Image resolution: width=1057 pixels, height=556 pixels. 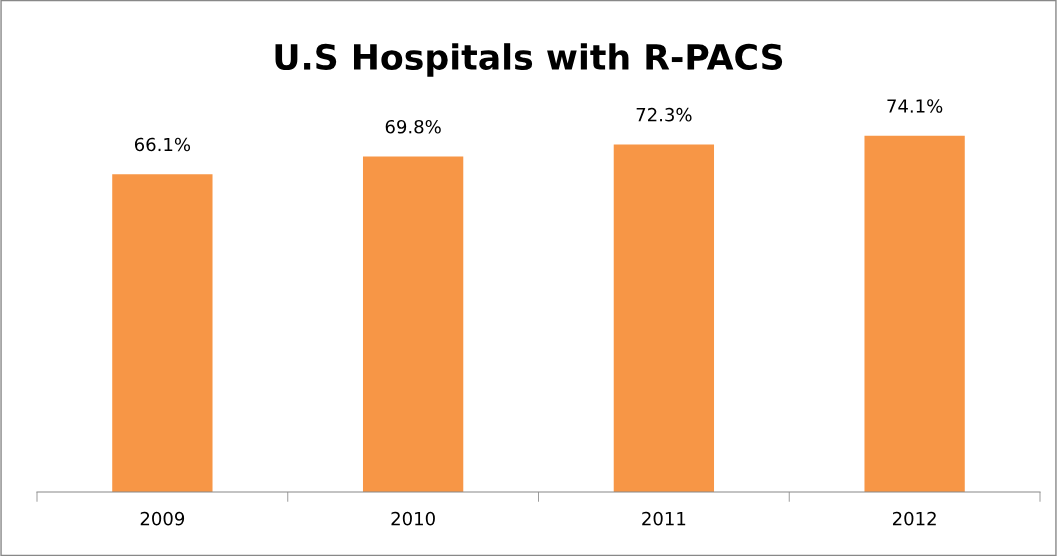 What do you see at coordinates (413, 518) in the screenshot?
I see `x-tick-label: 2010` at bounding box center [413, 518].